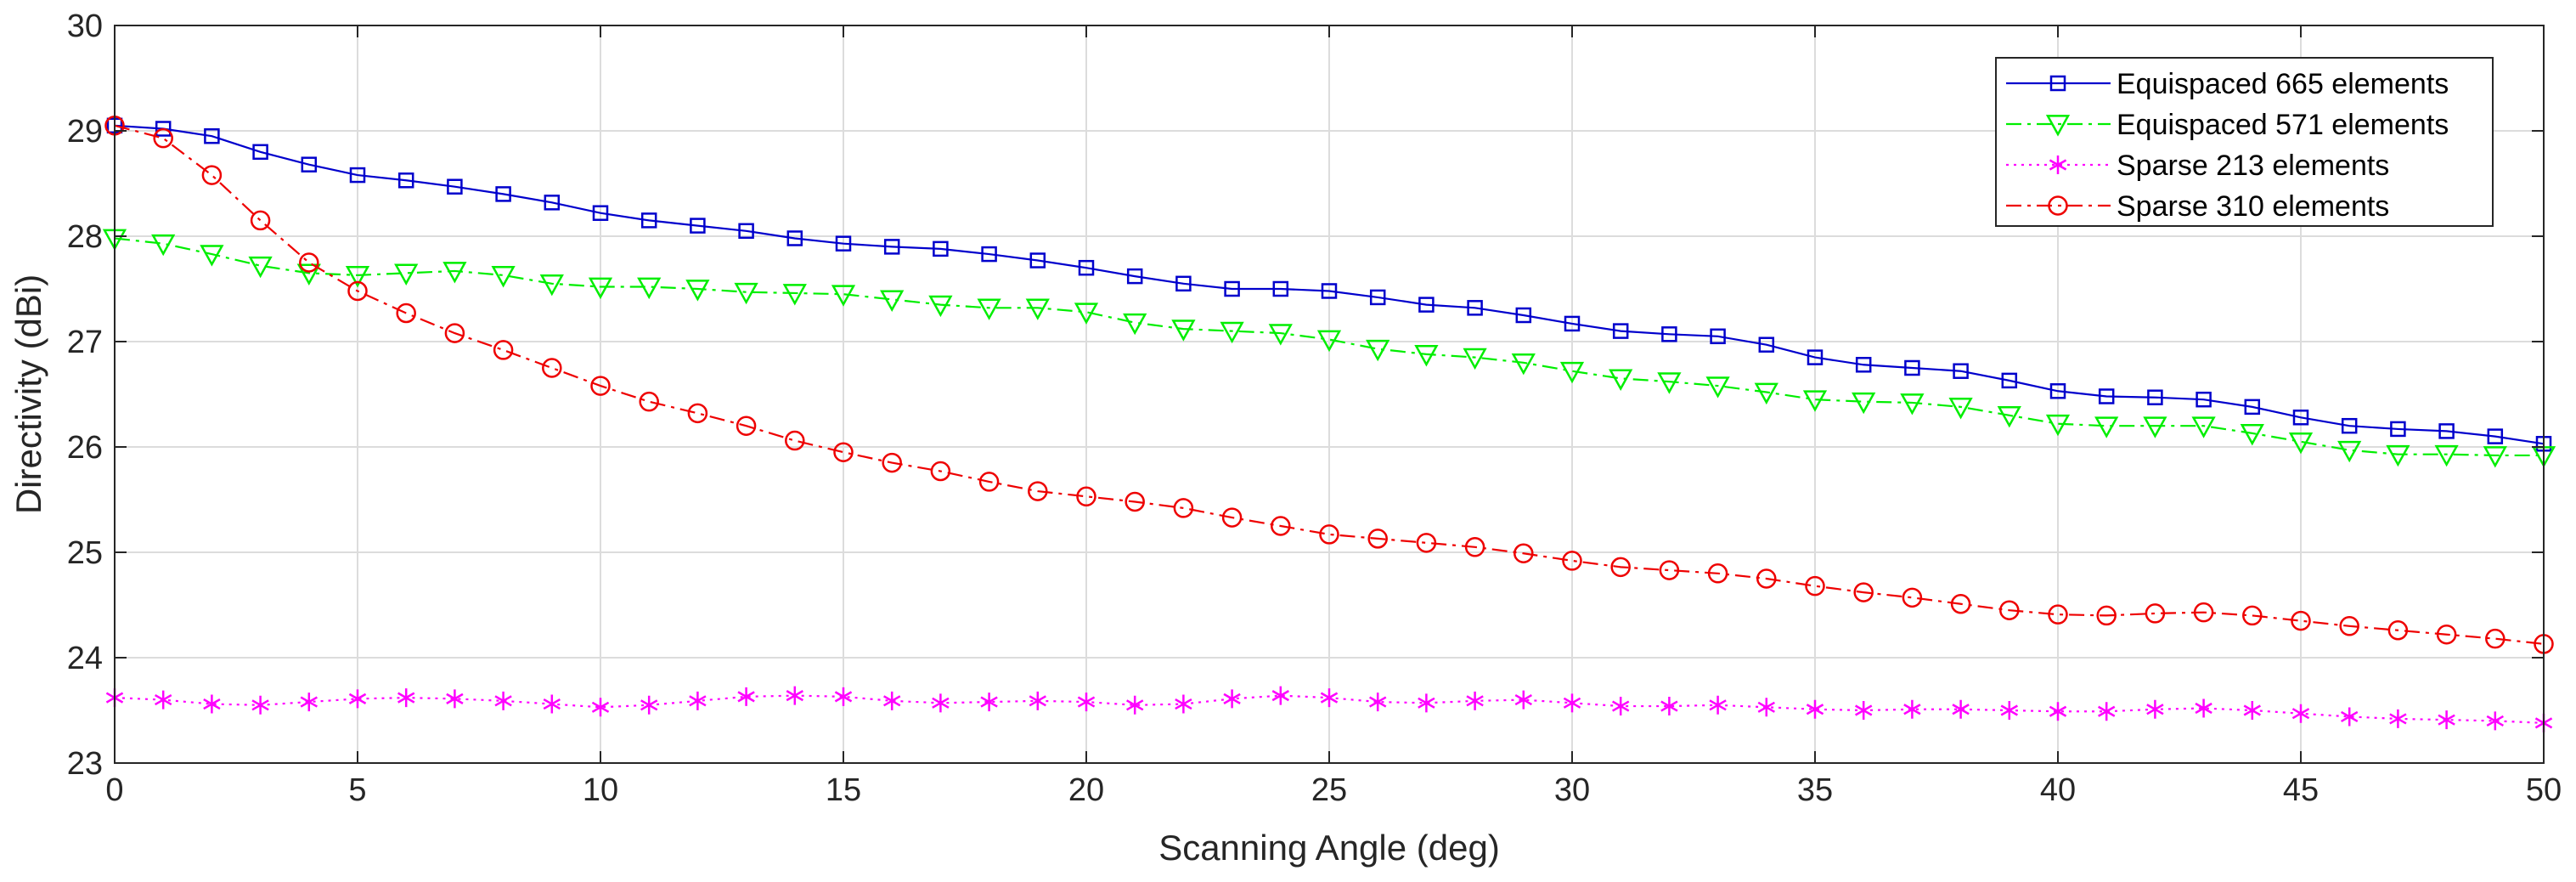 The height and width of the screenshot is (882, 2576). Describe the element at coordinates (85, 342) in the screenshot. I see `y-tick-label: 27` at that location.